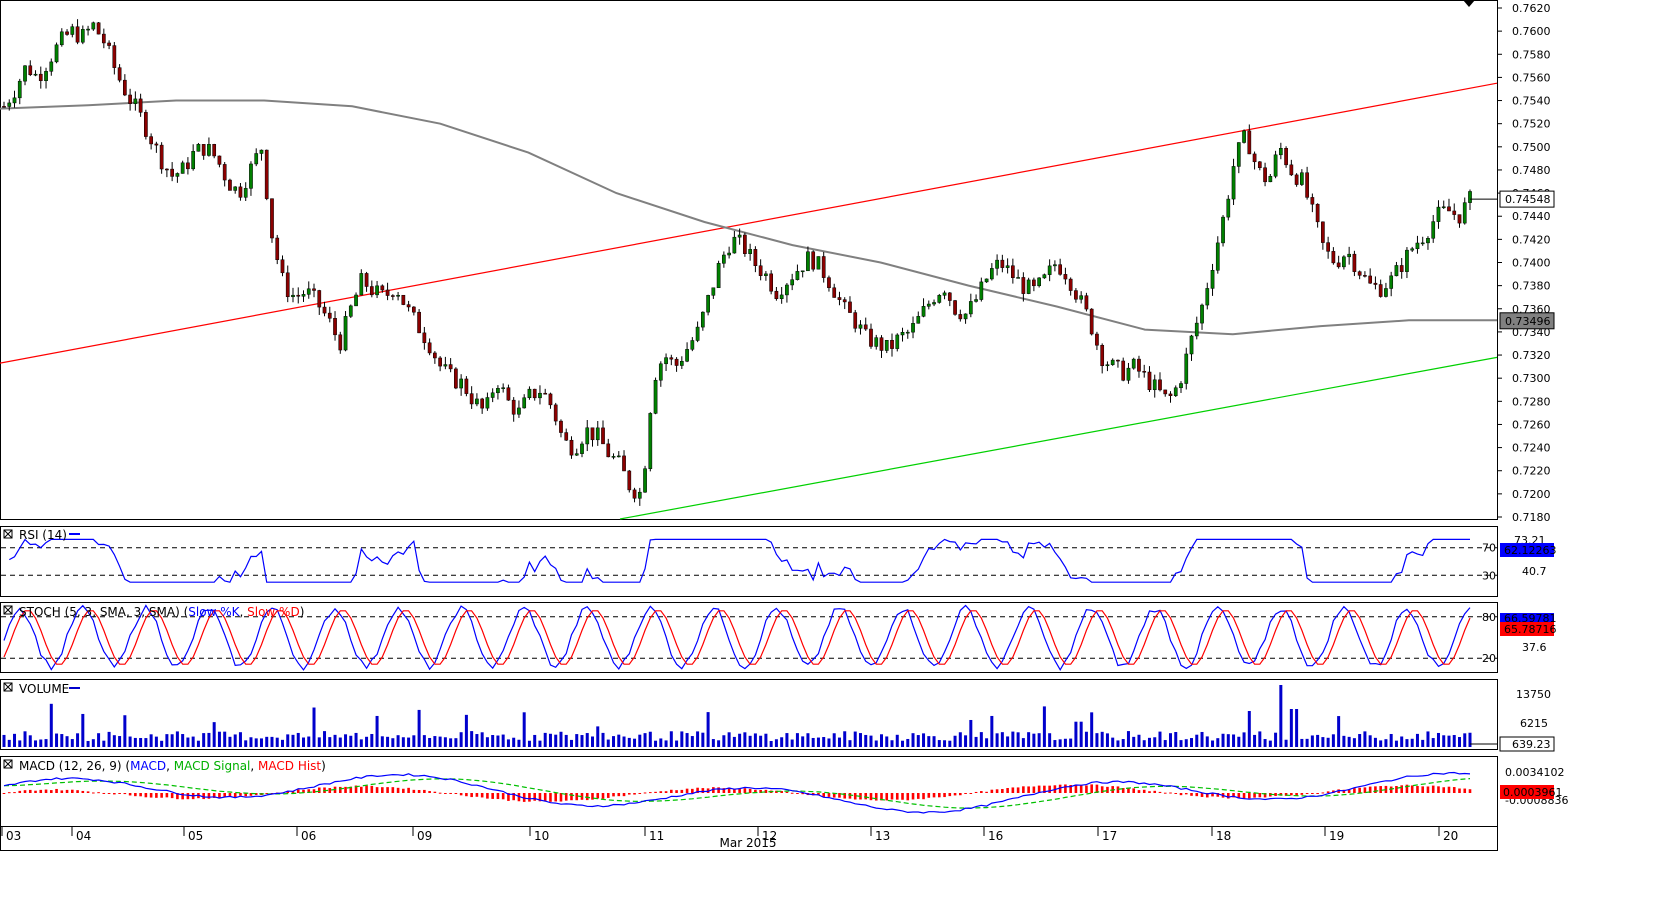  I want to click on macd-value-tag, so click(1527, 792).